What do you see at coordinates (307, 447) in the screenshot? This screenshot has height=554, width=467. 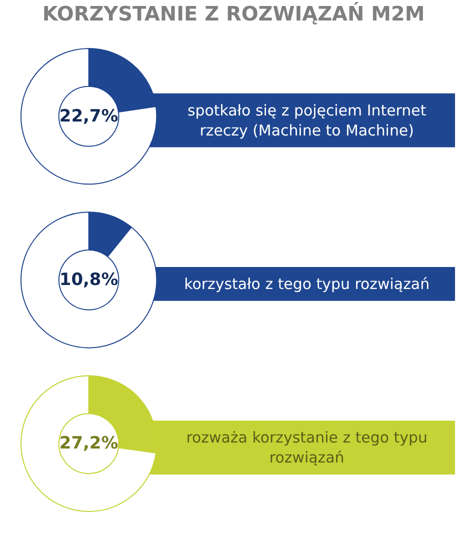 I see `text: rozważa korzystanie z tego typu rozwiązań` at bounding box center [307, 447].